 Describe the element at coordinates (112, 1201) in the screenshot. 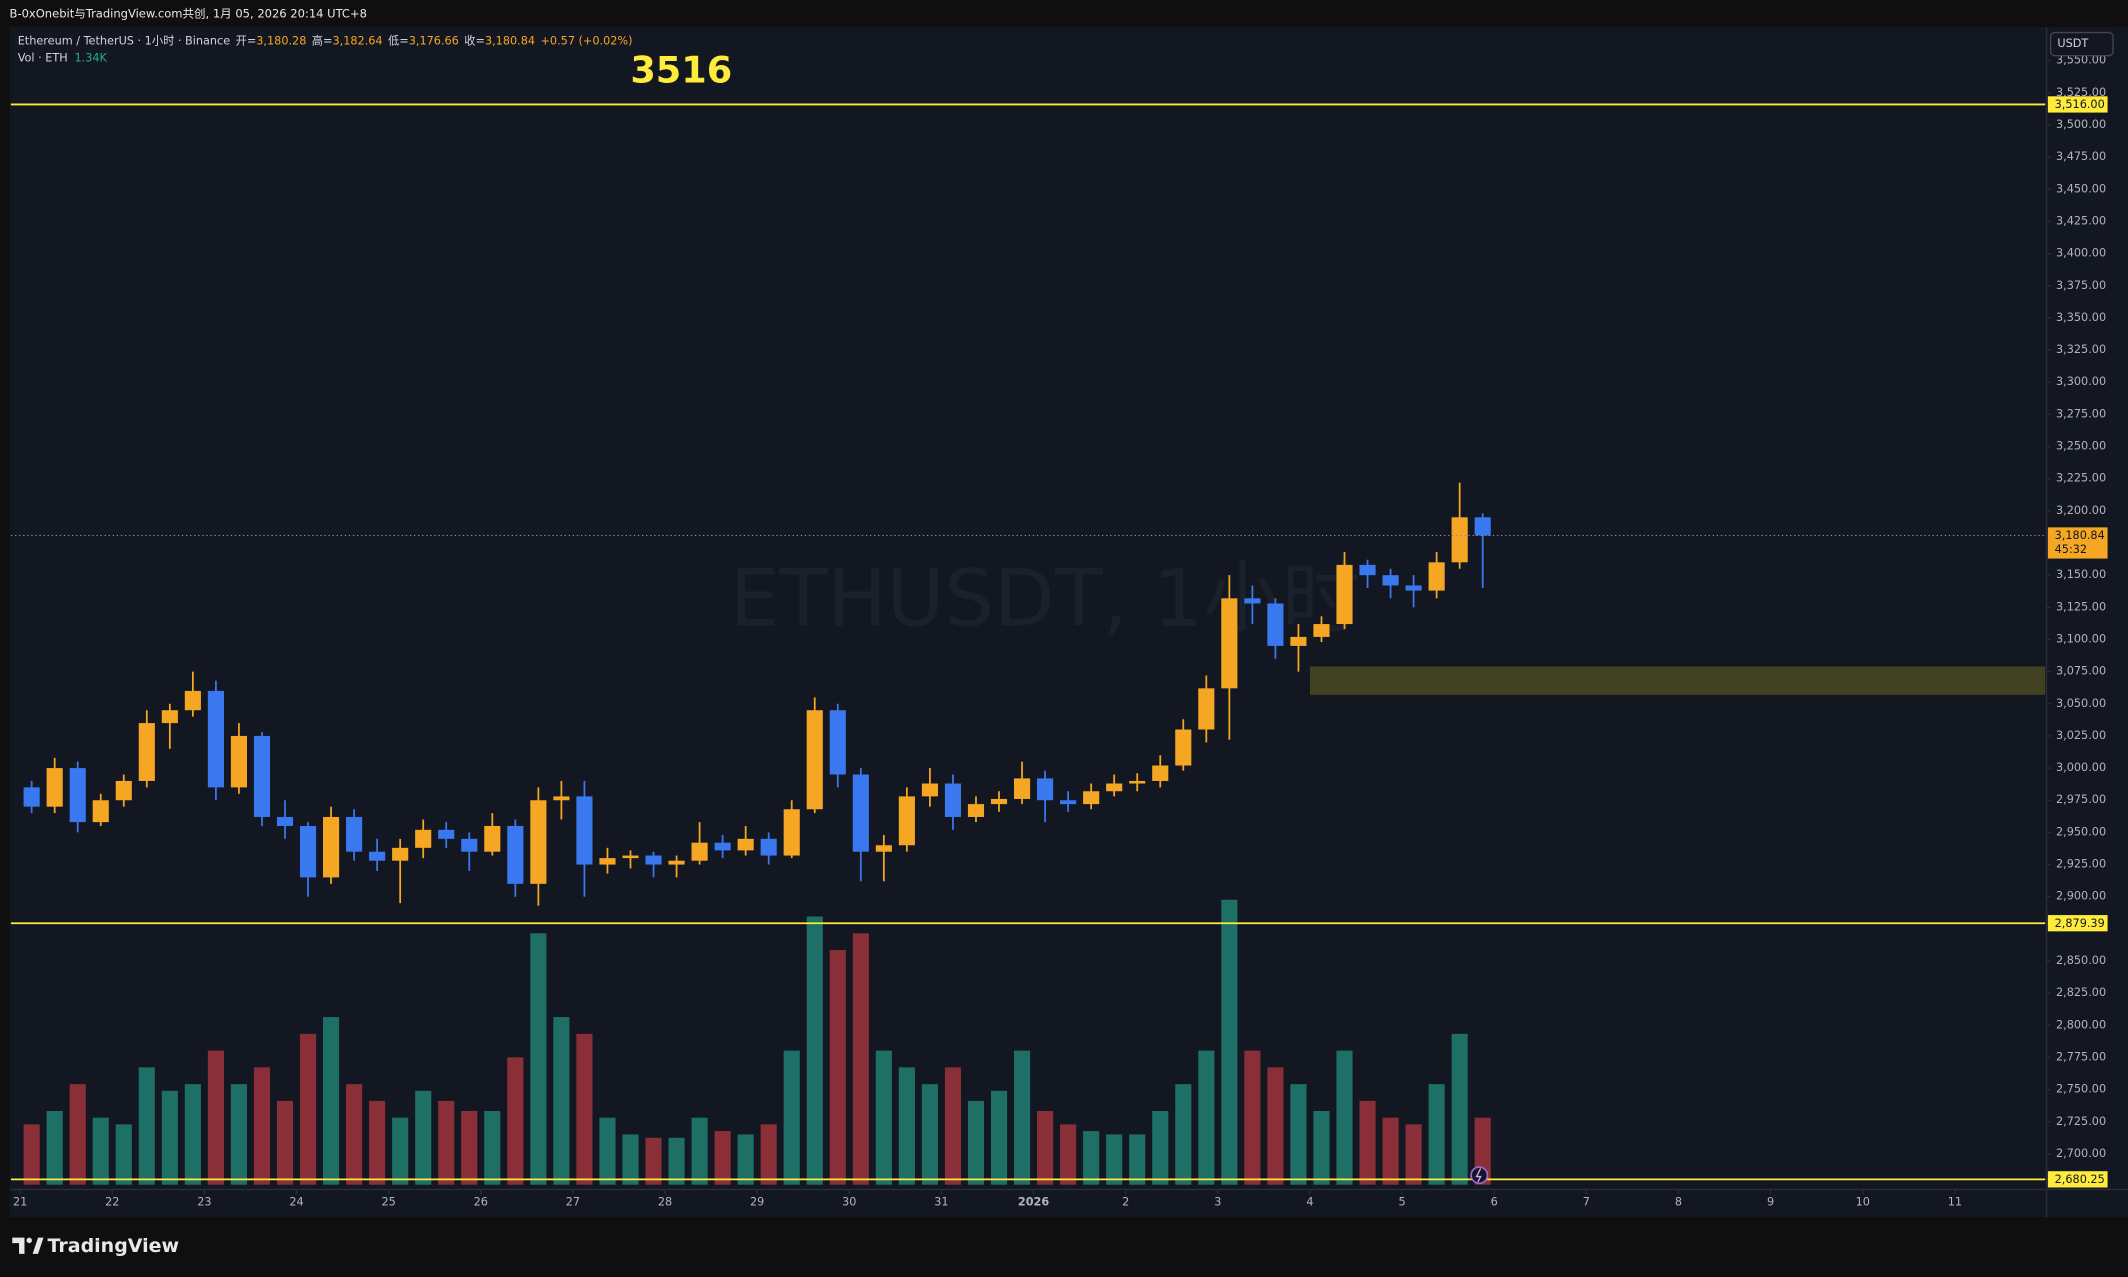

I see `x-tick-label: 22` at that location.